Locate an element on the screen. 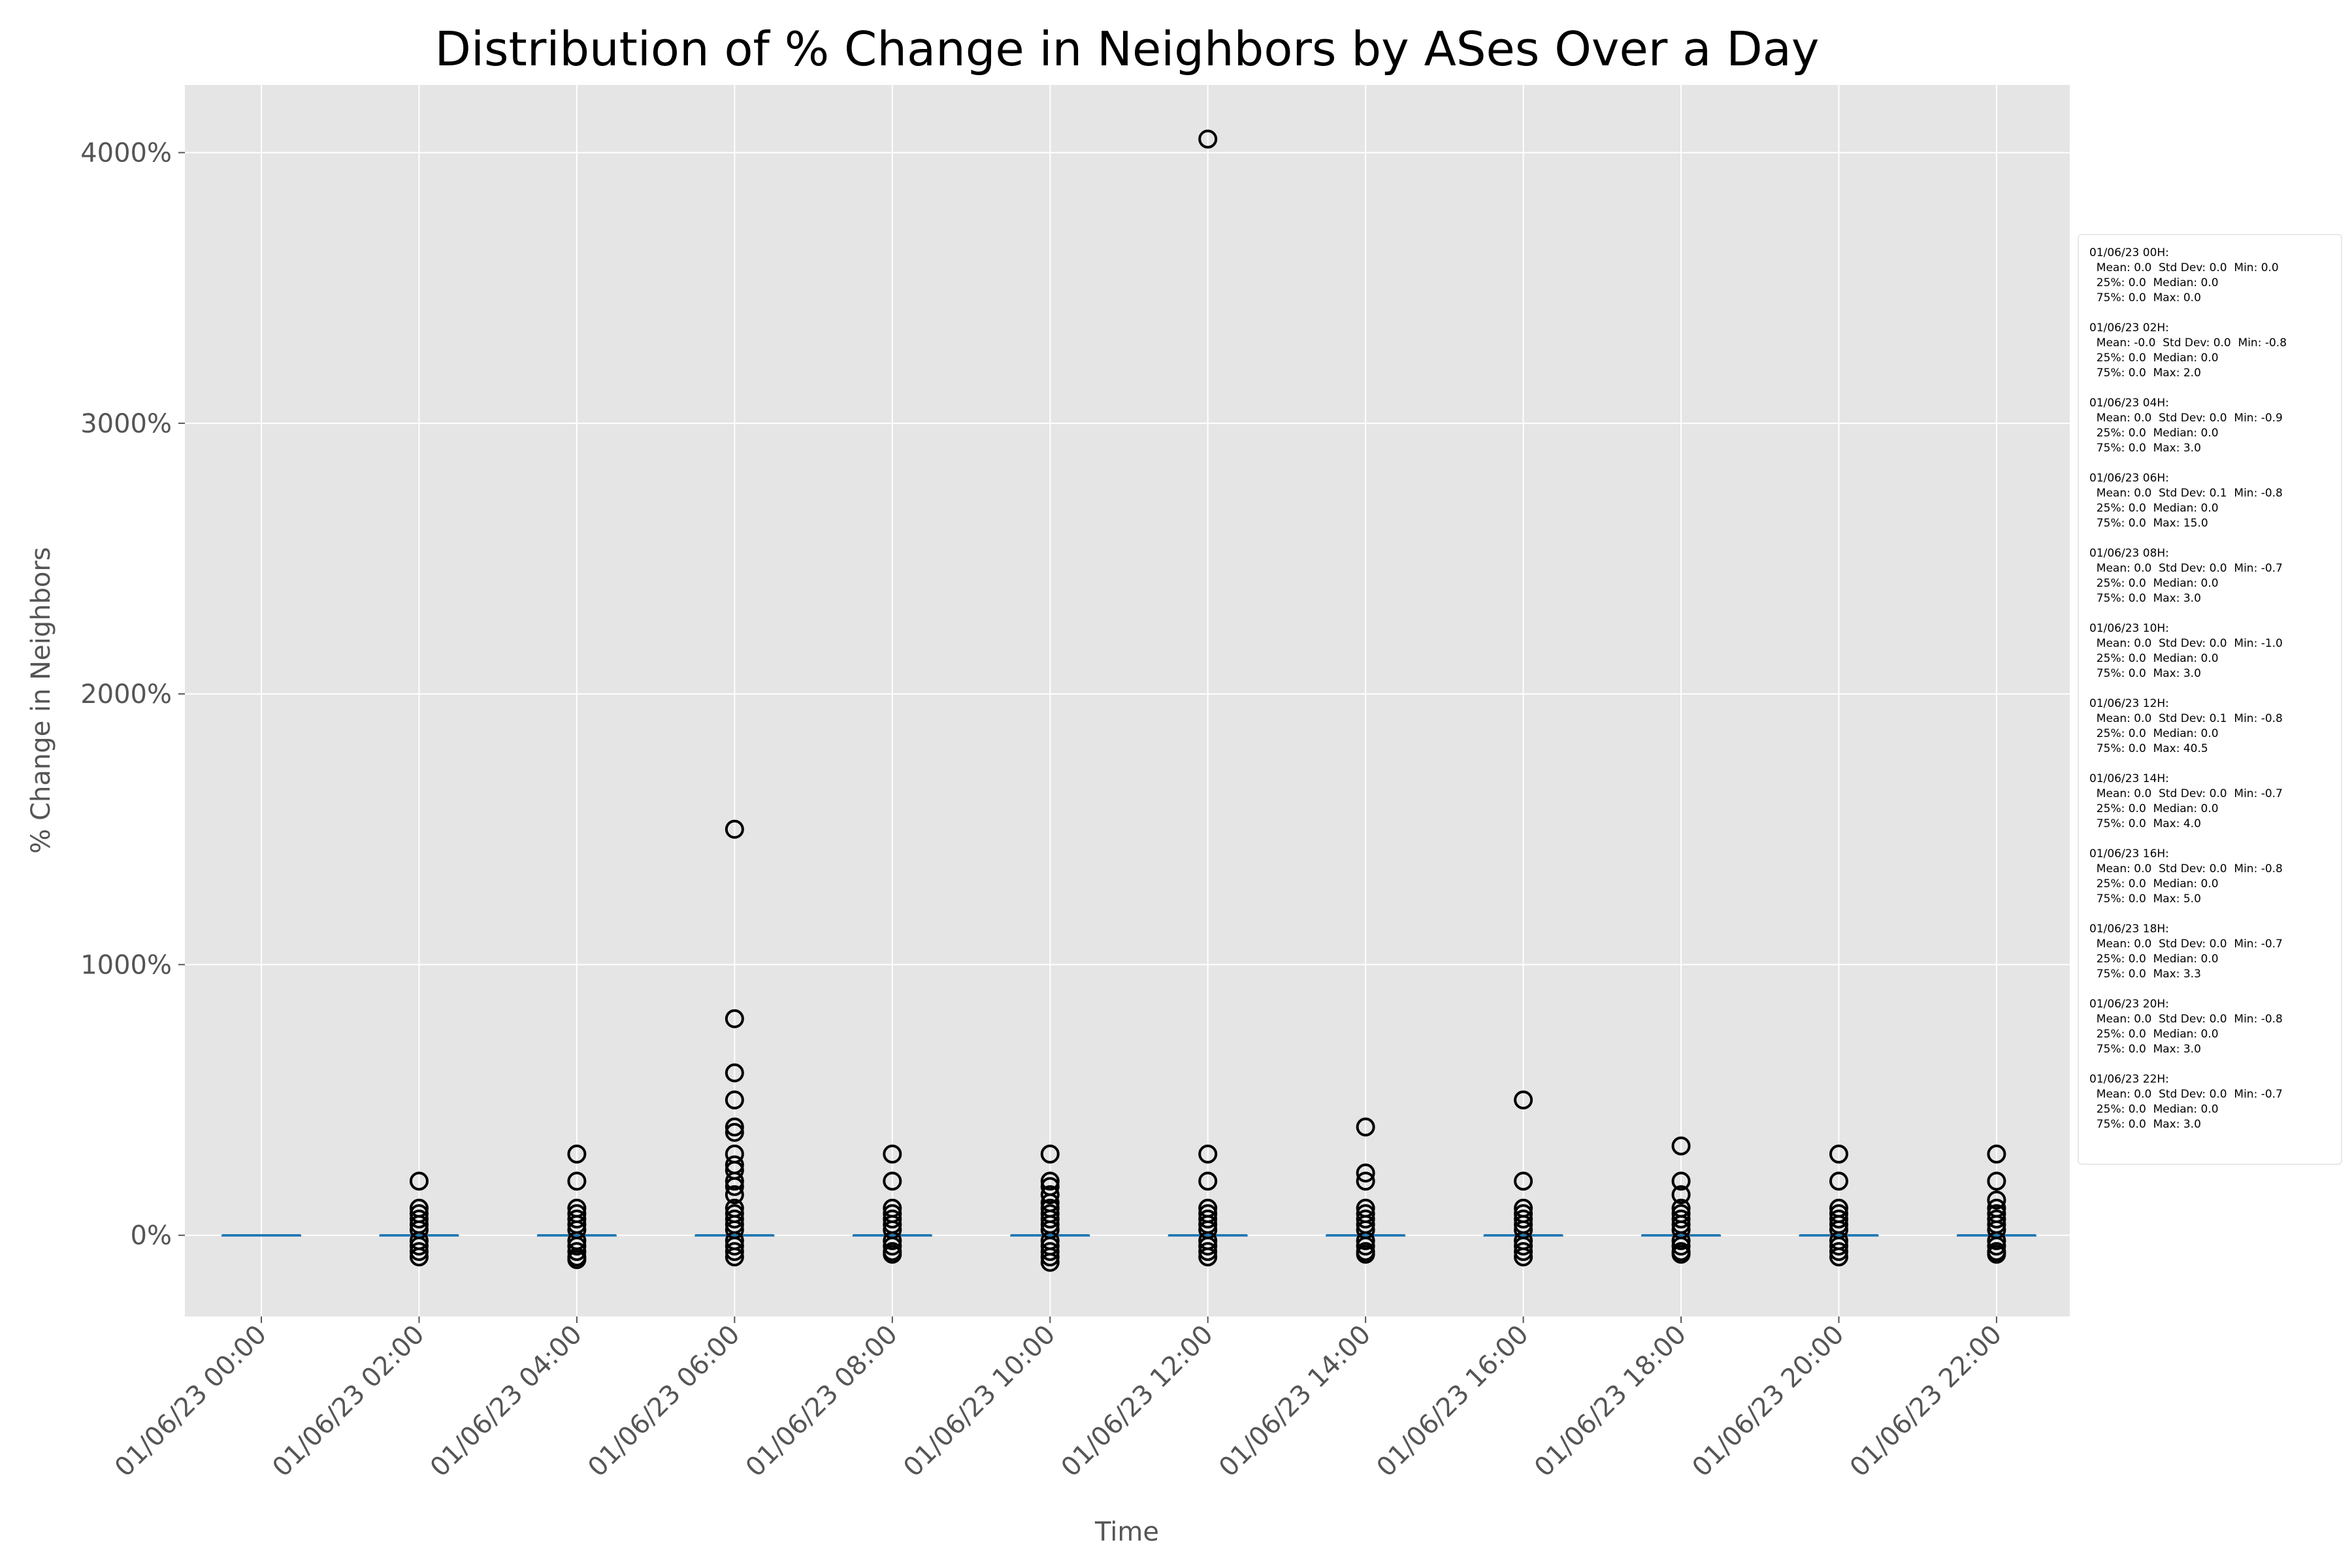  y-tick-label: 2000% is located at coordinates (126, 694).